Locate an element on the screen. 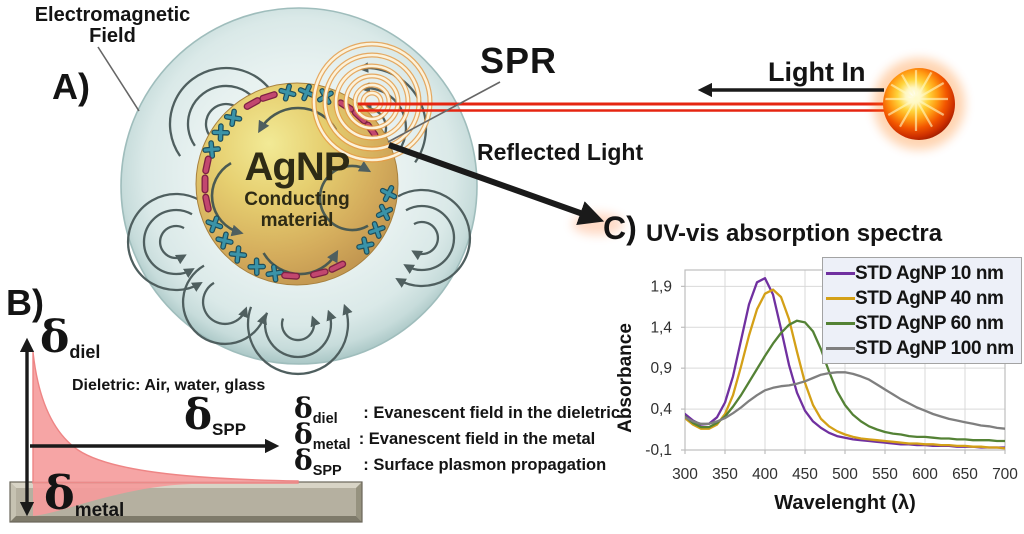 The width and height of the screenshot is (1024, 534). x-tick-label: 600 is located at coordinates (925, 474).